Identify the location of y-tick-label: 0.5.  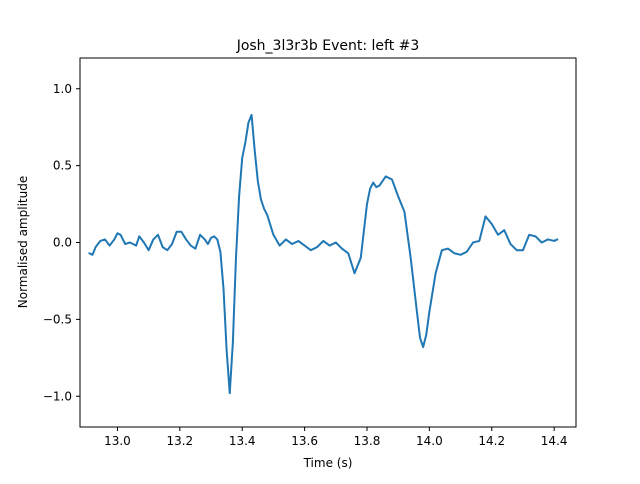
(62, 166).